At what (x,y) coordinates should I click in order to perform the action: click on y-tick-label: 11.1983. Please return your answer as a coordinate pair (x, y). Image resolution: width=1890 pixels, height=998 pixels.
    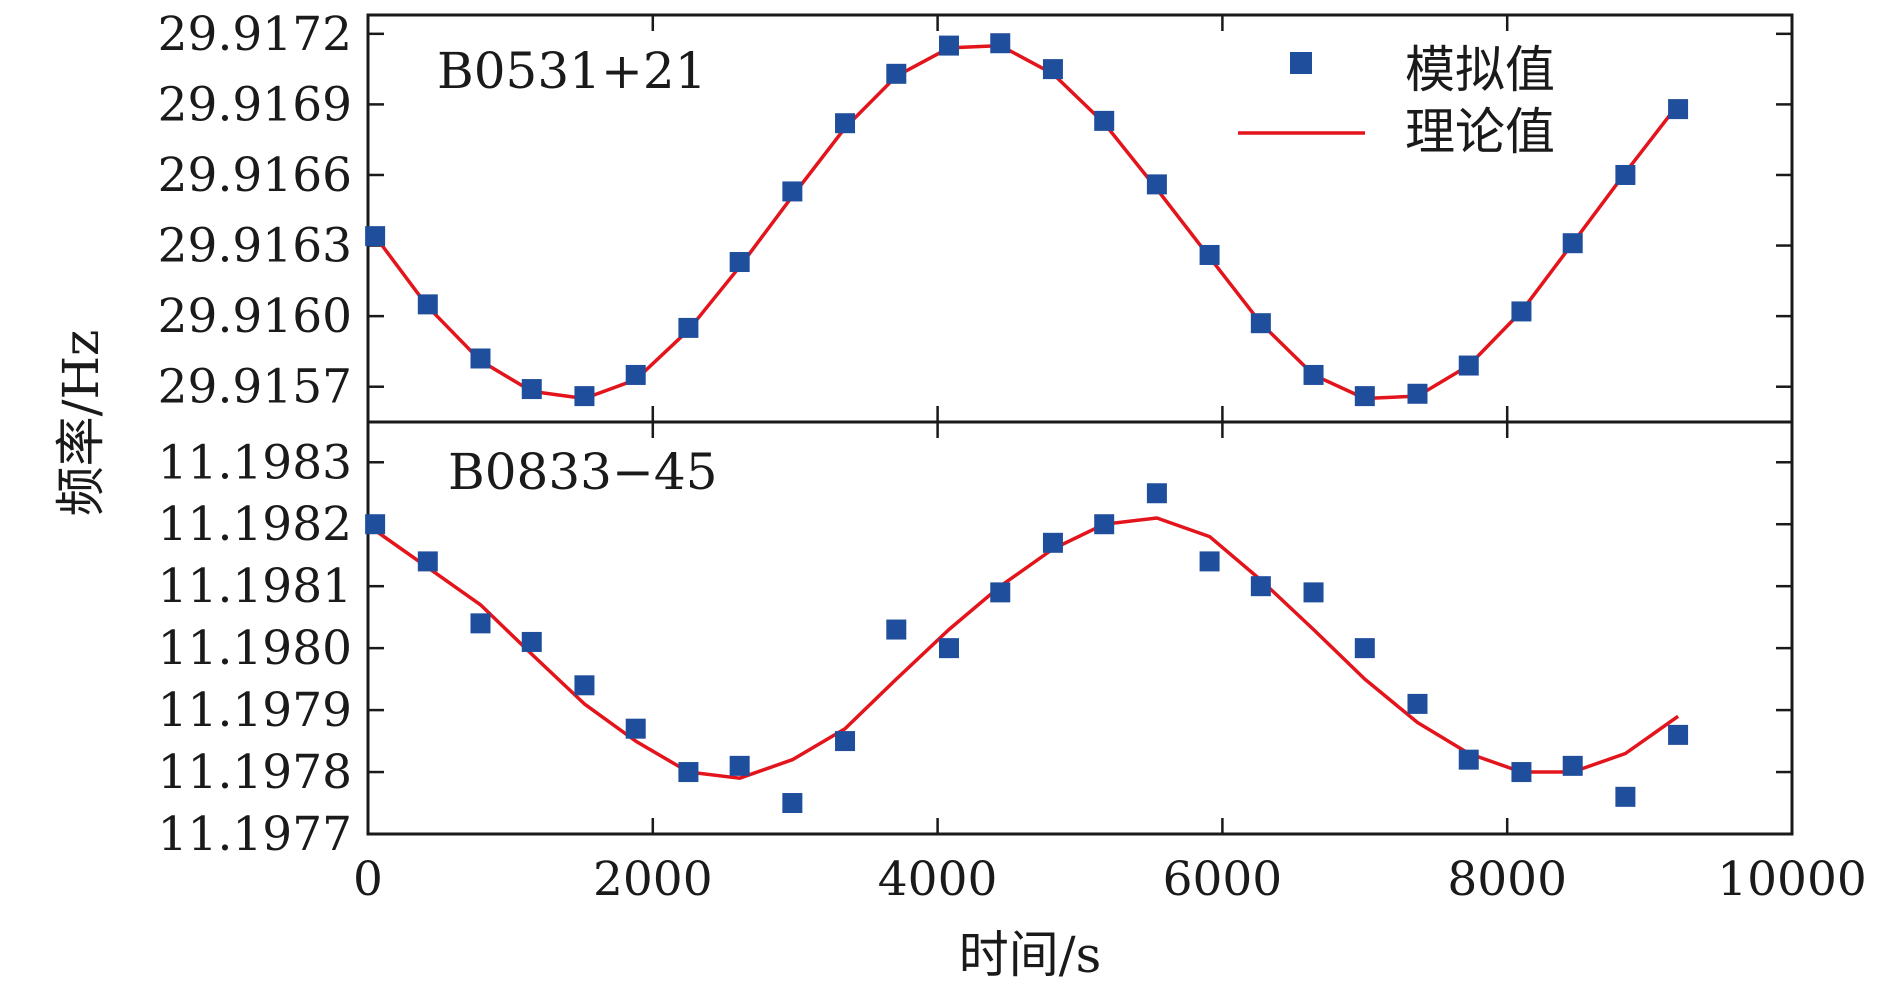
    Looking at the image, I should click on (255, 462).